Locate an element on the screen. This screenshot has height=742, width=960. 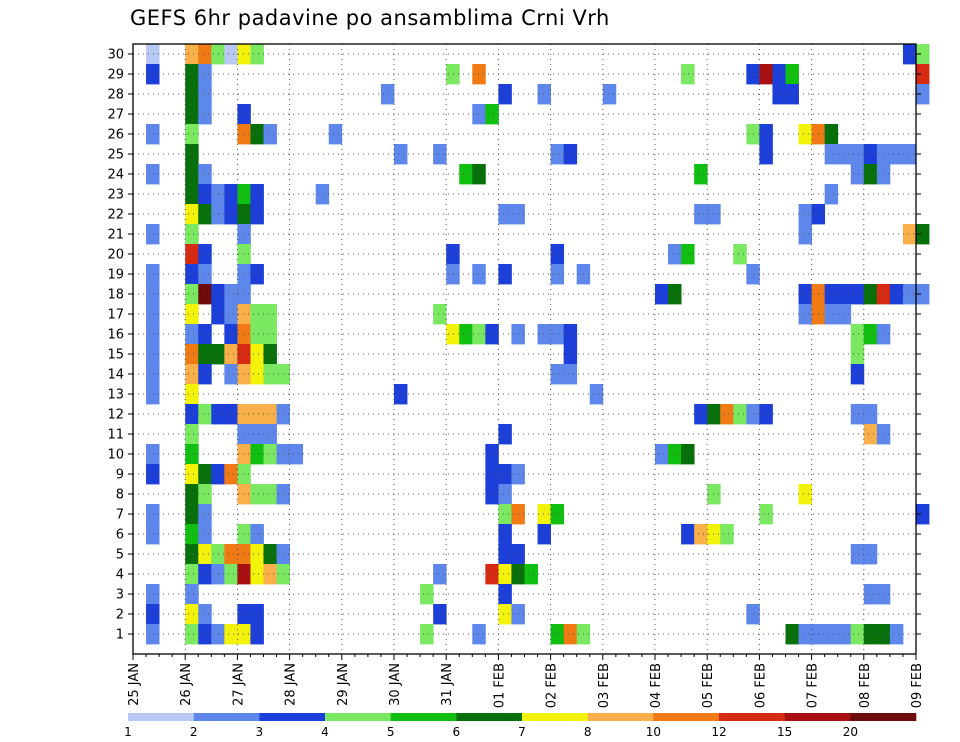
chart-title: GEFS 6hr padavine po ansamblima Crni Vrh is located at coordinates (370, 18).